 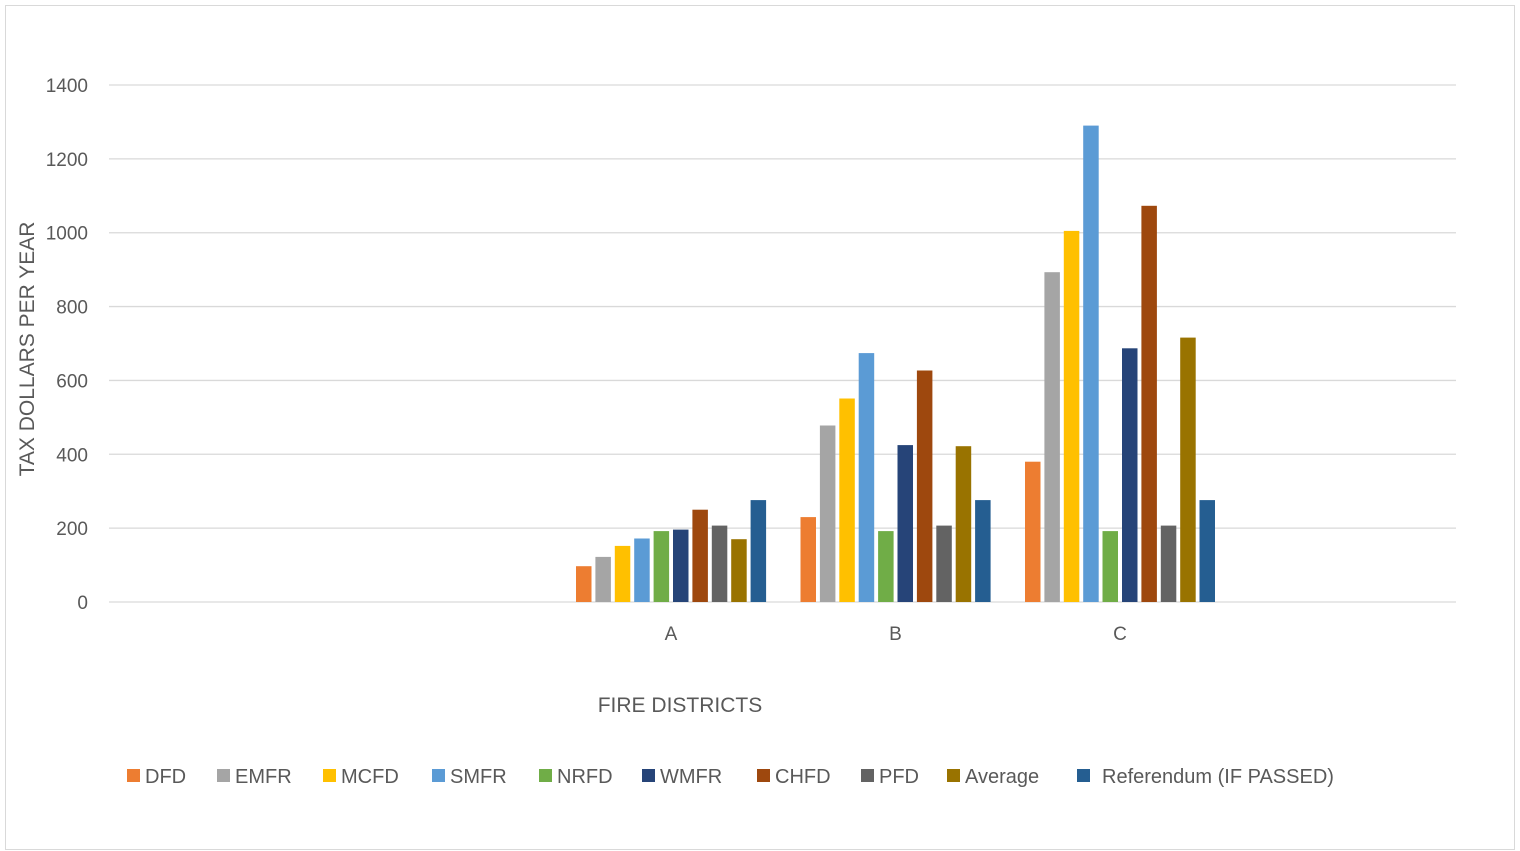 What do you see at coordinates (67, 345) in the screenshot?
I see `y-tick-labels: 0 200 400 600 800 1000 1200 1400` at bounding box center [67, 345].